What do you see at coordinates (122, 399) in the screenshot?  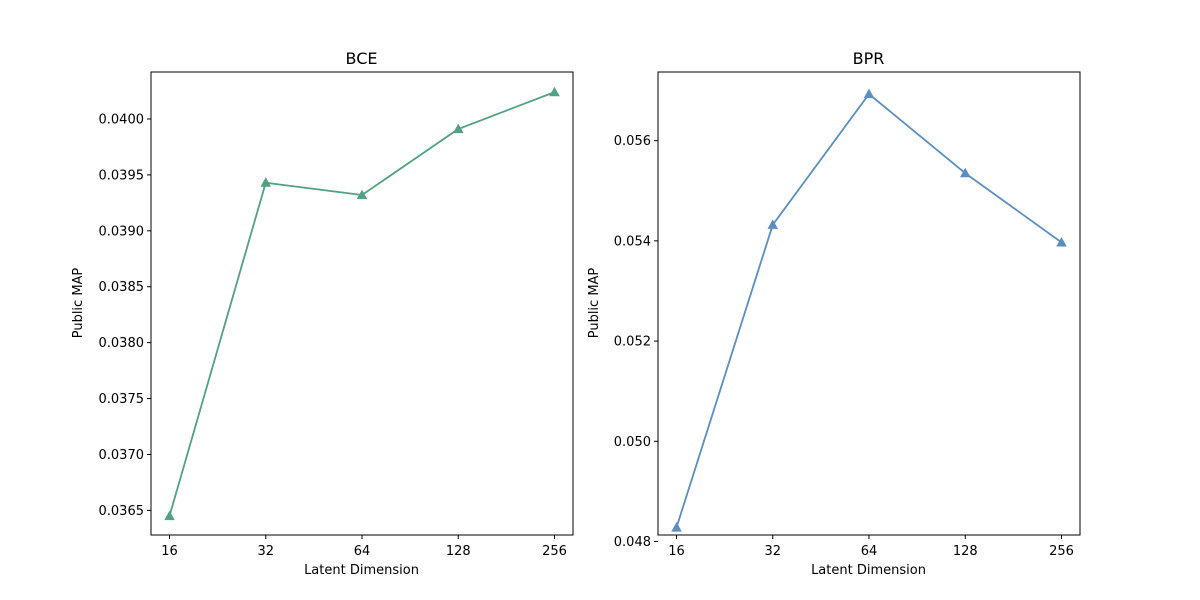 I see `y-tick-label: 0.0375` at bounding box center [122, 399].